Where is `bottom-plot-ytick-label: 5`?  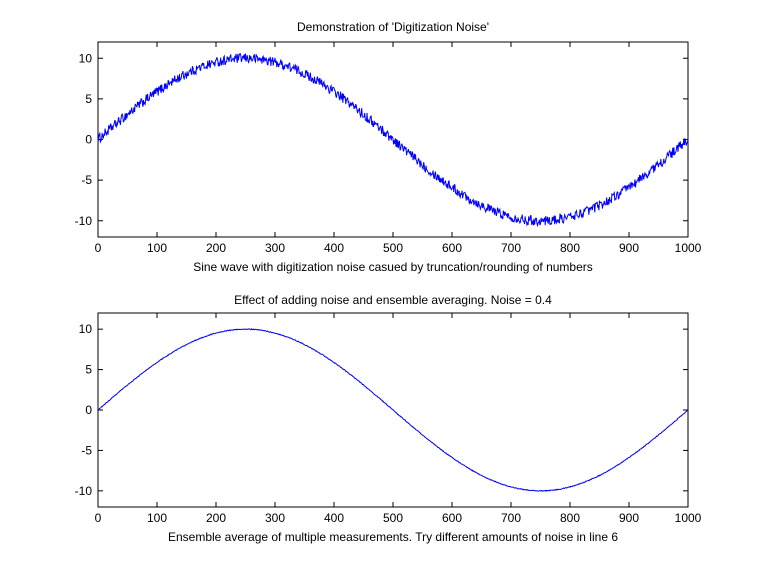 bottom-plot-ytick-label: 5 is located at coordinates (88, 370).